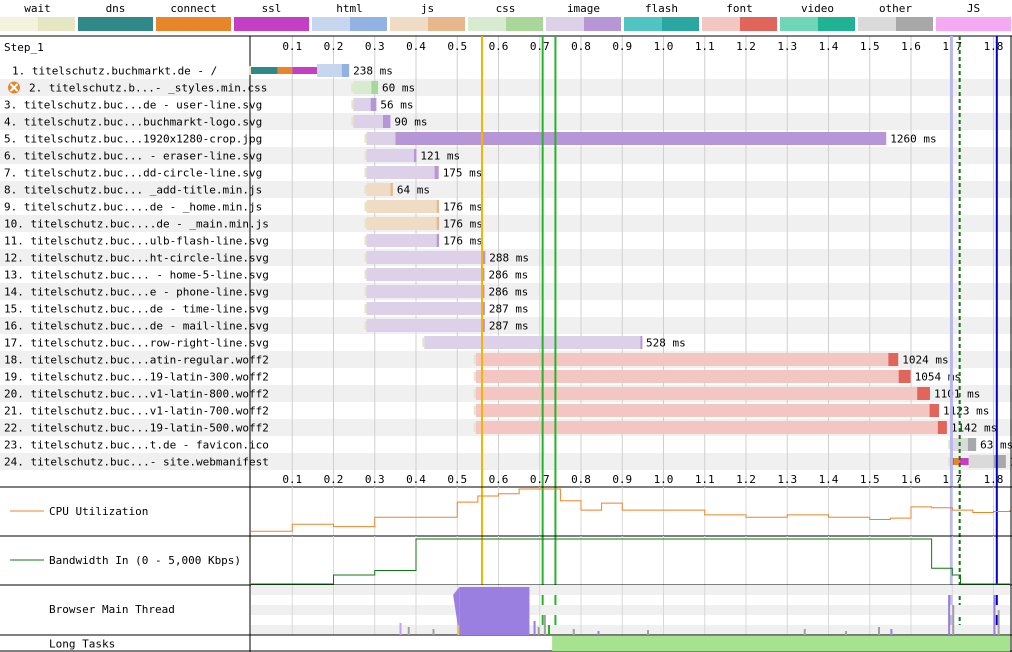 The image size is (1012, 652). What do you see at coordinates (133, 156) in the screenshot?
I see `request-label: 6. titelschutz.buc... - eraser-line.svg` at bounding box center [133, 156].